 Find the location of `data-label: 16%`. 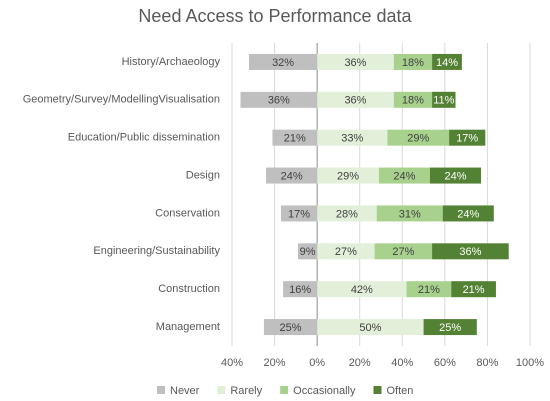

data-label: 16% is located at coordinates (300, 290).